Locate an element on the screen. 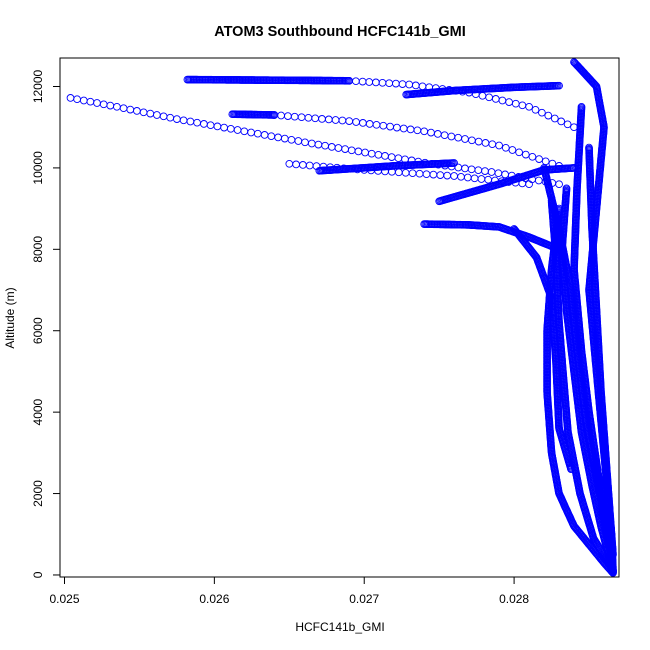 This screenshot has height=650, width=650. x-axis: 0.025 0.026 0.027 0.028 is located at coordinates (289, 591).